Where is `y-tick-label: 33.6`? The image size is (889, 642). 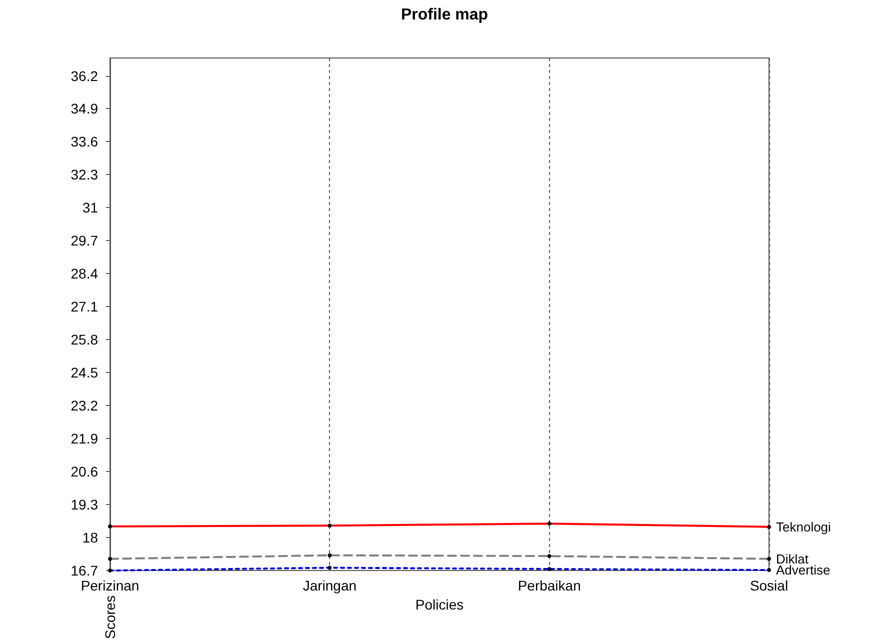 y-tick-label: 33.6 is located at coordinates (84, 142).